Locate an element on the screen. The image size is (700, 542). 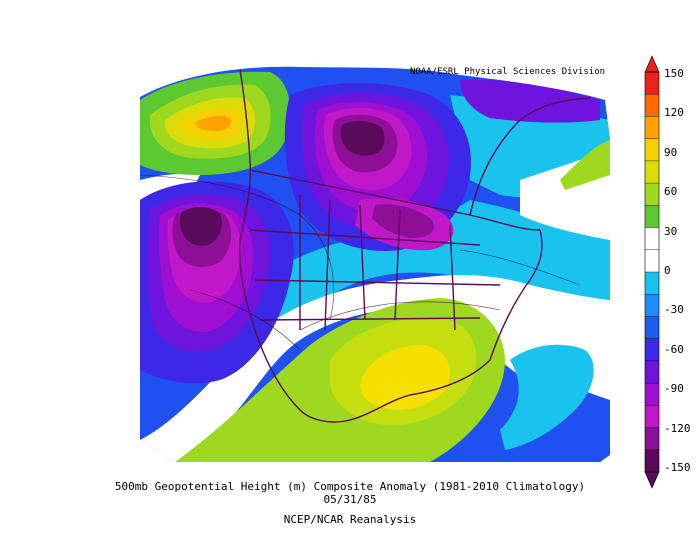
colorbar-label: 150 is located at coordinates (674, 73).